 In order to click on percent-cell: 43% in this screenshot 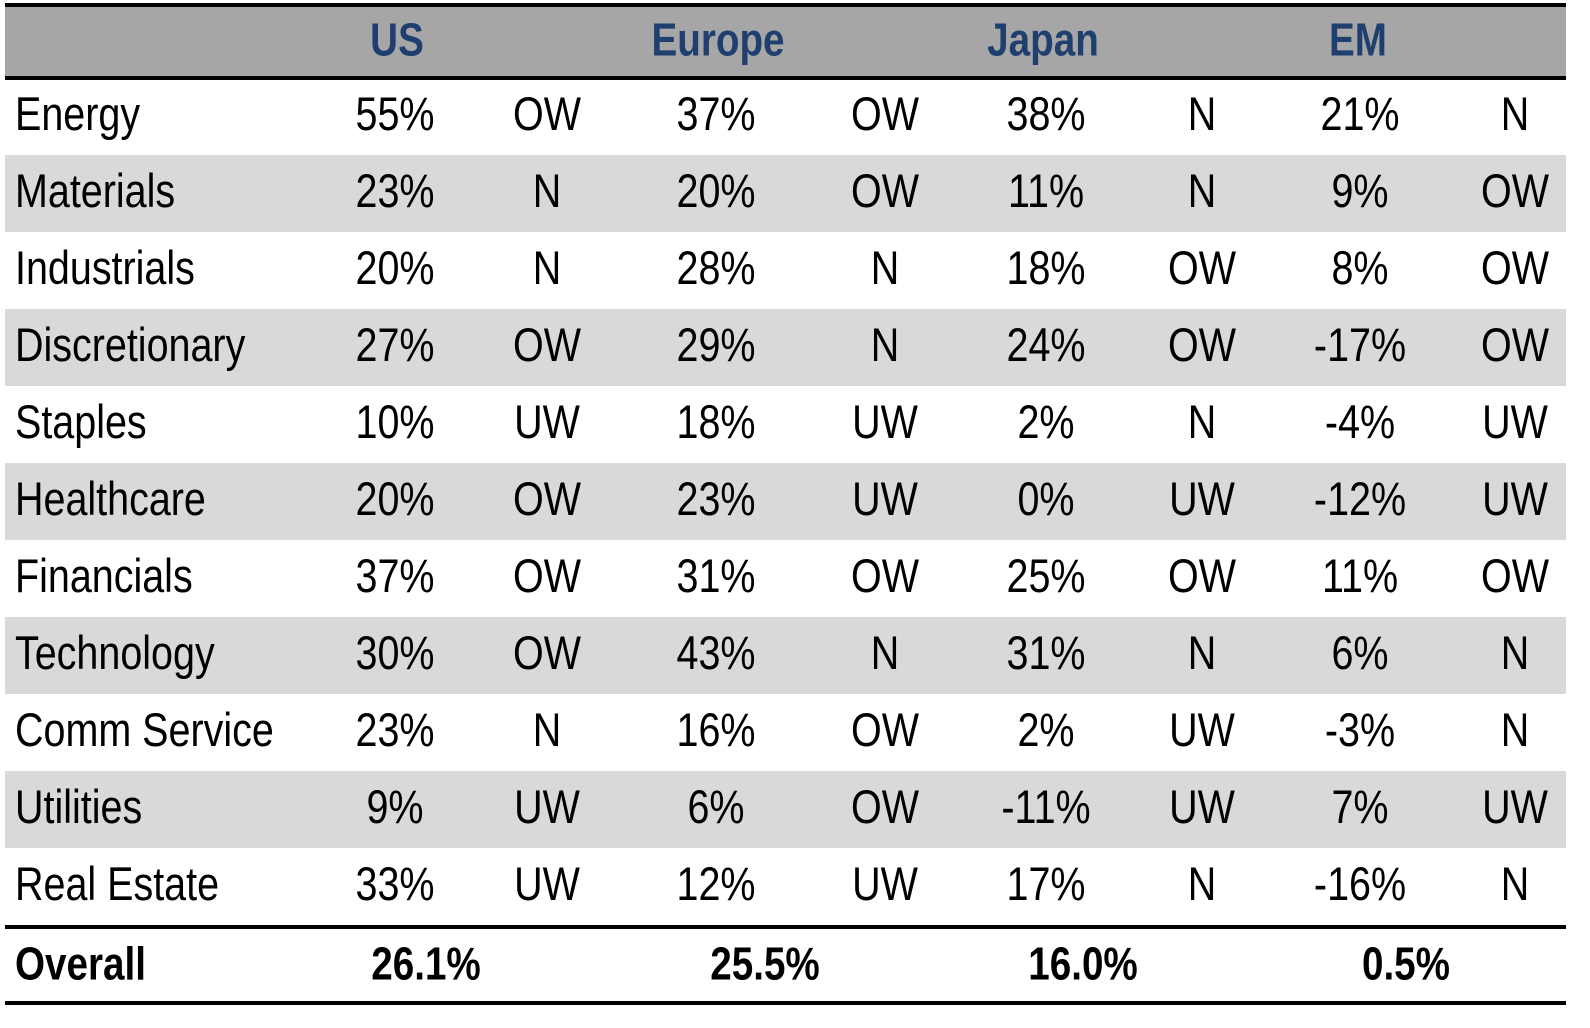, I will do `click(715, 654)`.